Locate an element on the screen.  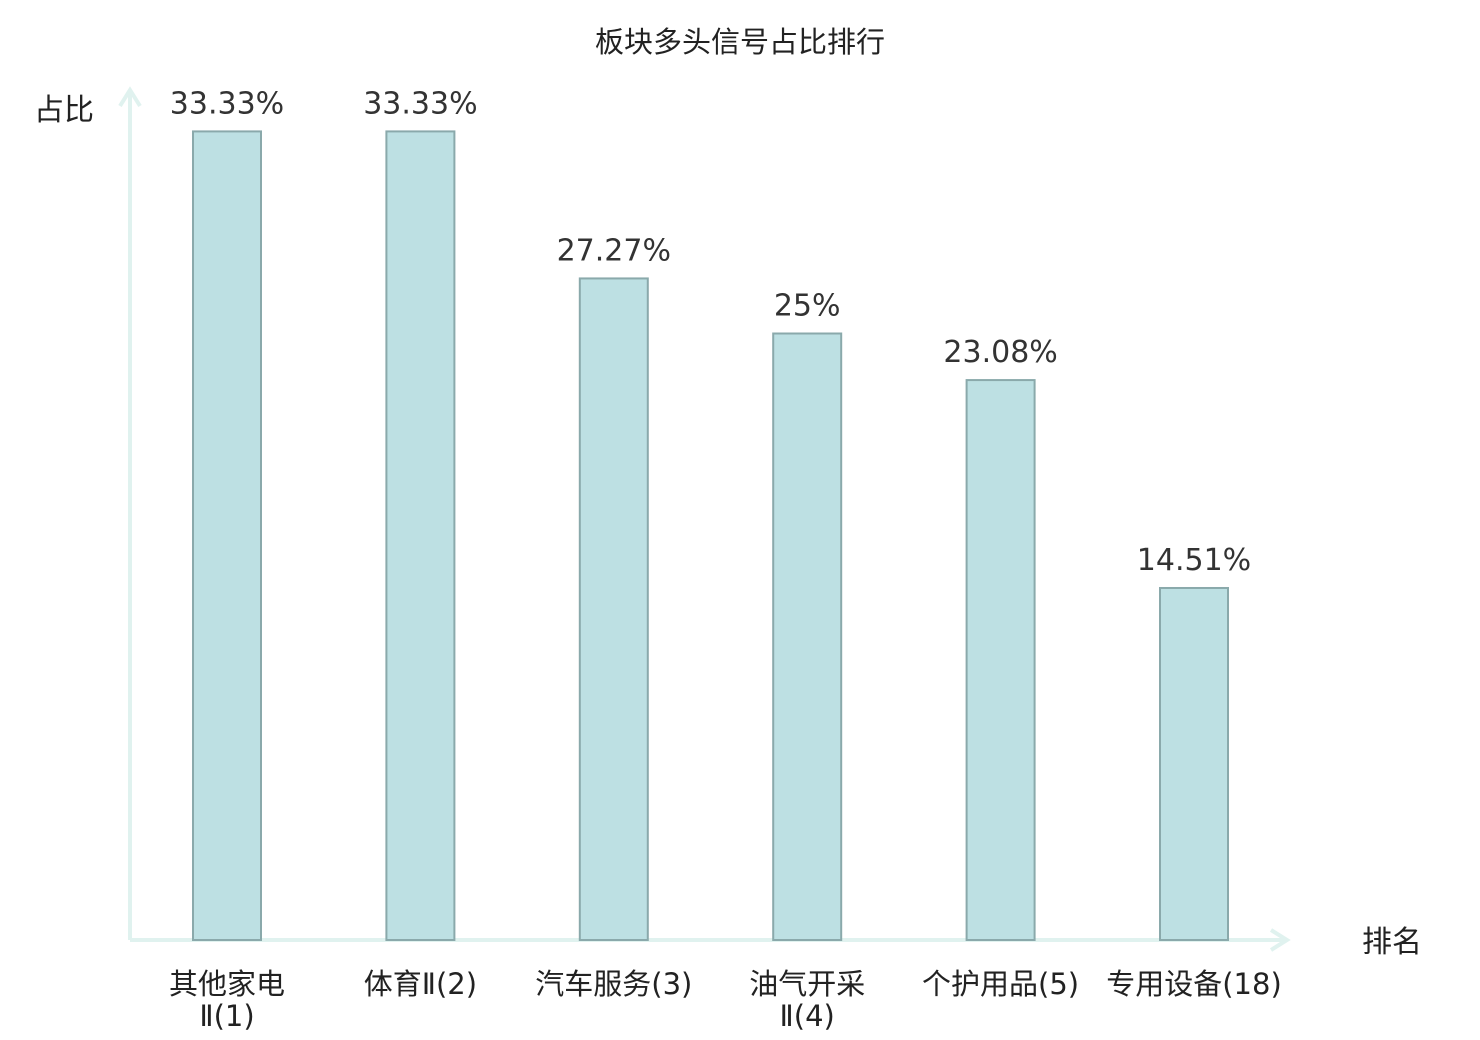
category-label: 汽车服务(3) is located at coordinates (613, 984).